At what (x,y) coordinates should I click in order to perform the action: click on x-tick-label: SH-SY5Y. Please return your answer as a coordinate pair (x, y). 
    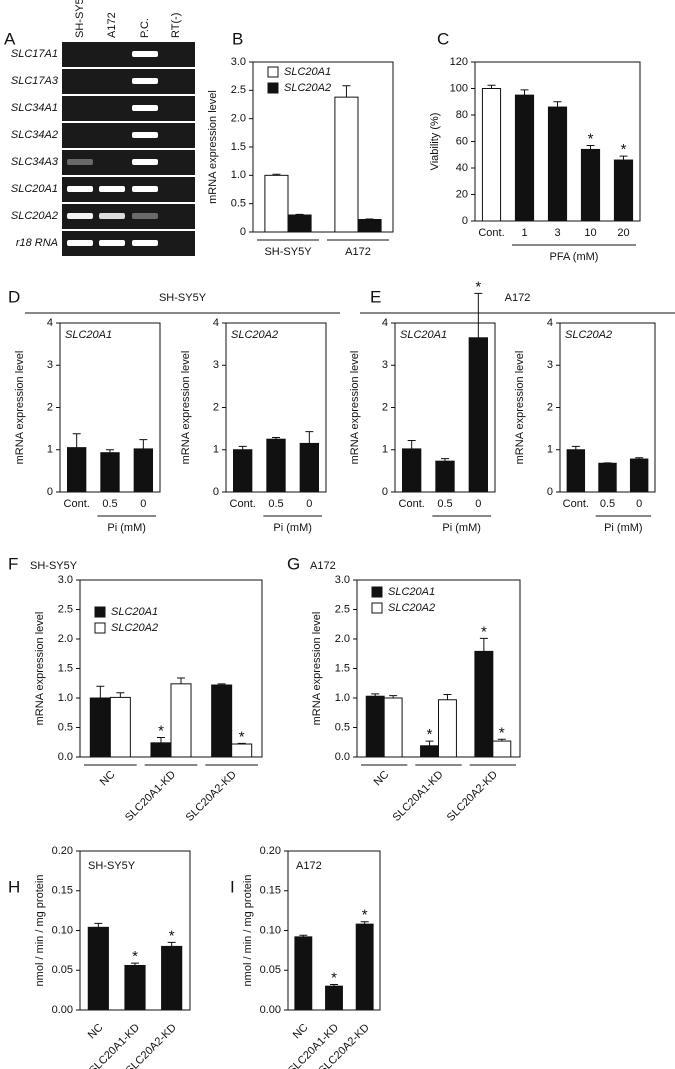
    Looking at the image, I should click on (288, 252).